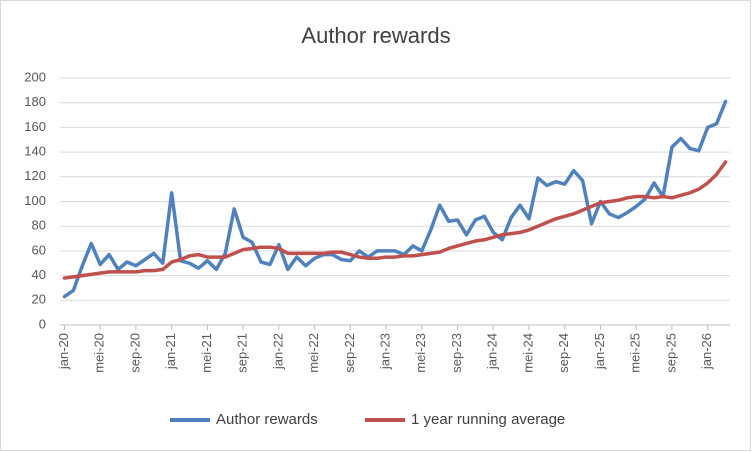  What do you see at coordinates (456, 353) in the screenshot?
I see `x-tick-label: sep-23` at bounding box center [456, 353].